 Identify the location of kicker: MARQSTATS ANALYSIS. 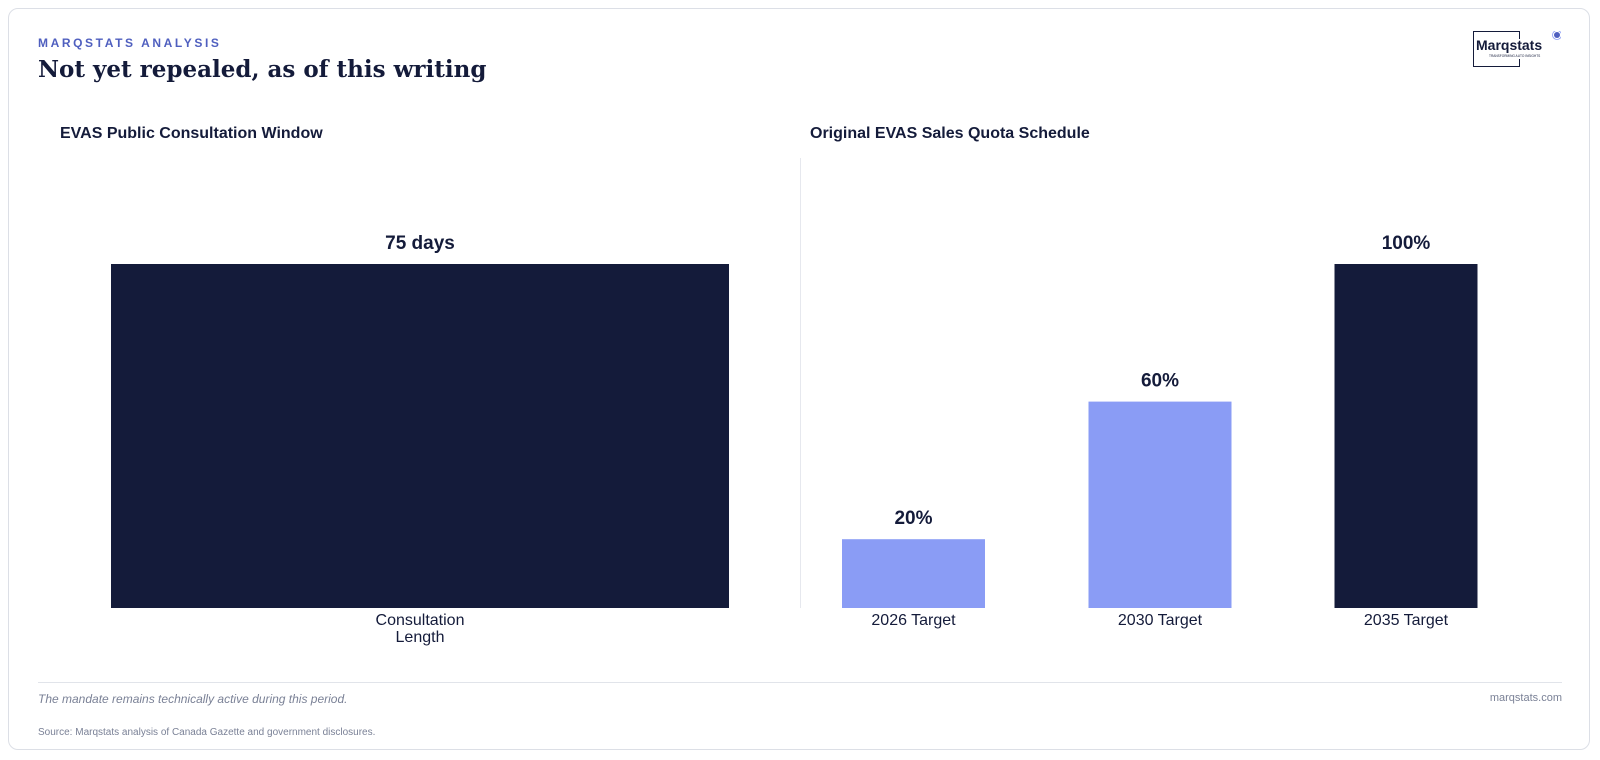
(130, 43).